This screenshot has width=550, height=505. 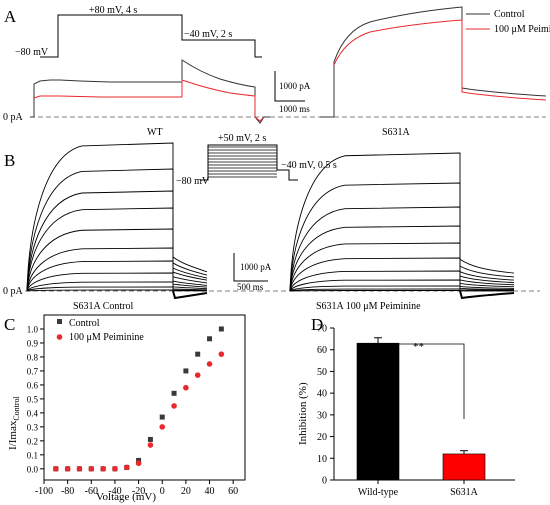 What do you see at coordinates (84, 323) in the screenshot?
I see `c-legend-control-label: Control` at bounding box center [84, 323].